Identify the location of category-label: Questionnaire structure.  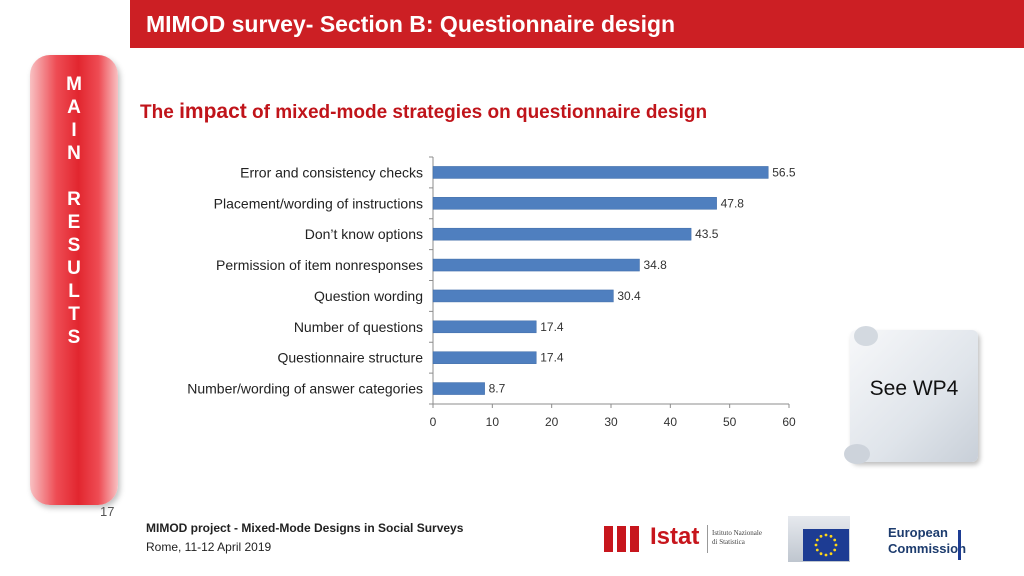
(350, 358).